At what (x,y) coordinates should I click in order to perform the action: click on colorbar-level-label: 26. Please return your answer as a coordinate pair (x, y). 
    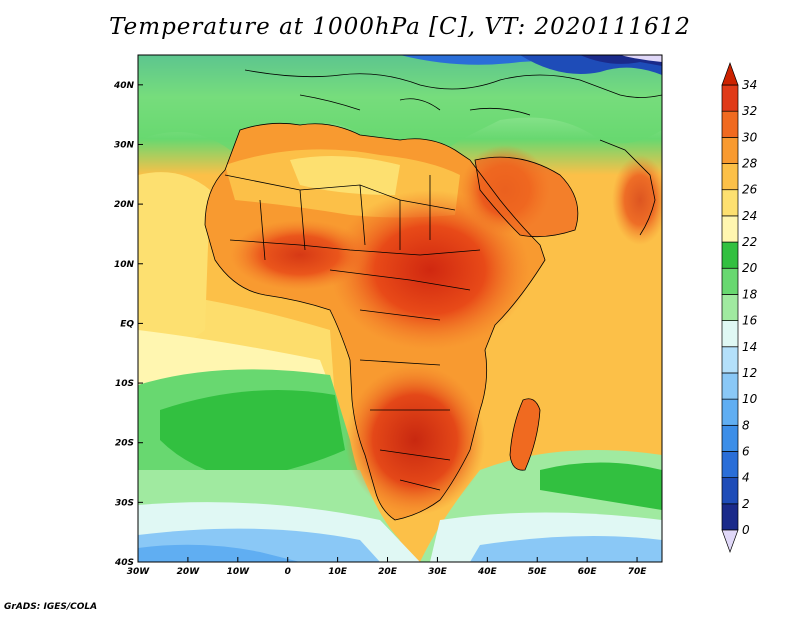
    Looking at the image, I should click on (750, 190).